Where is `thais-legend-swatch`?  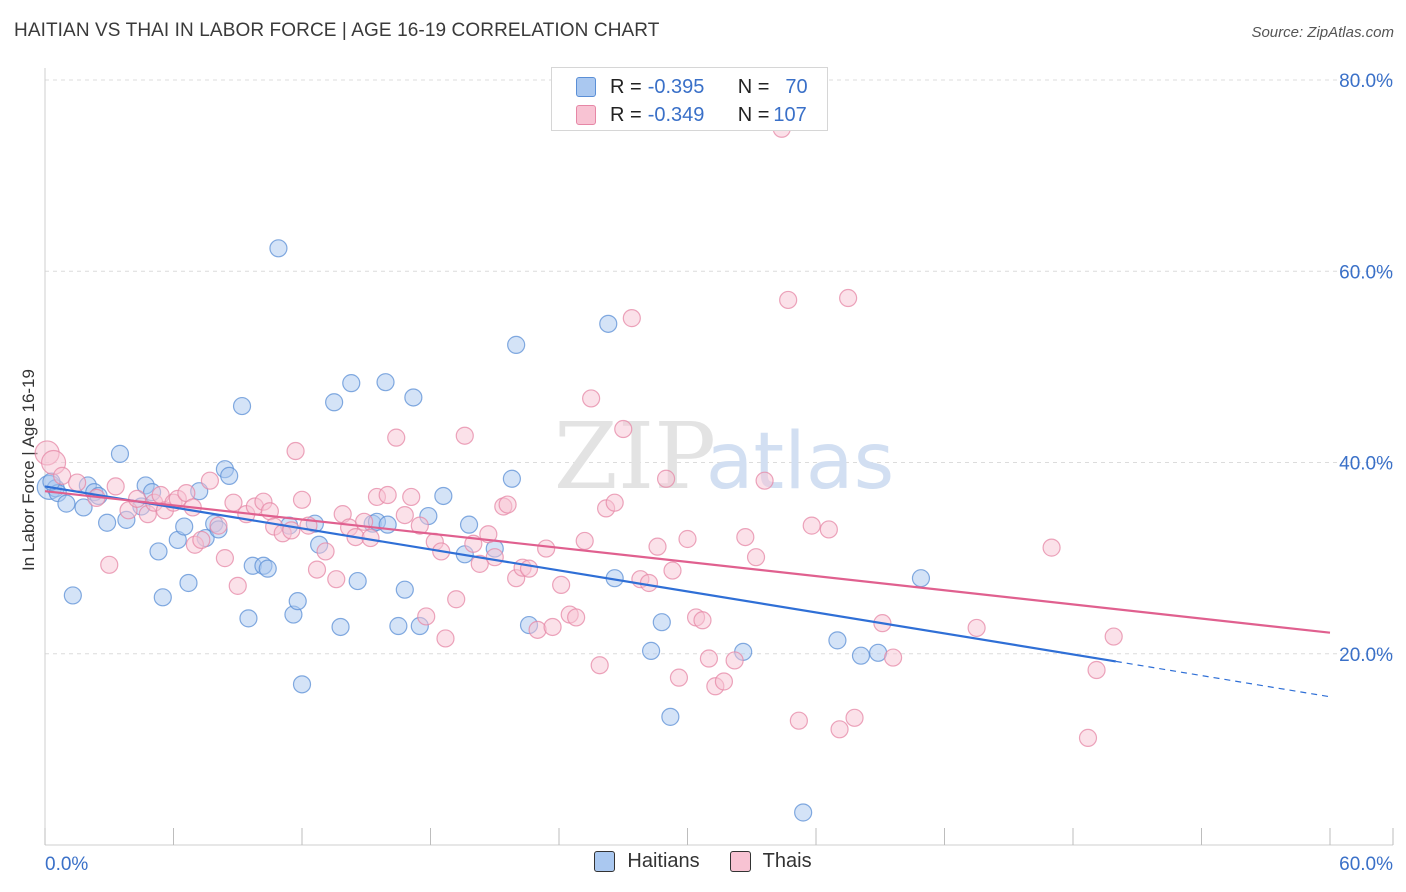
thais-legend-swatch is located at coordinates (740, 861).